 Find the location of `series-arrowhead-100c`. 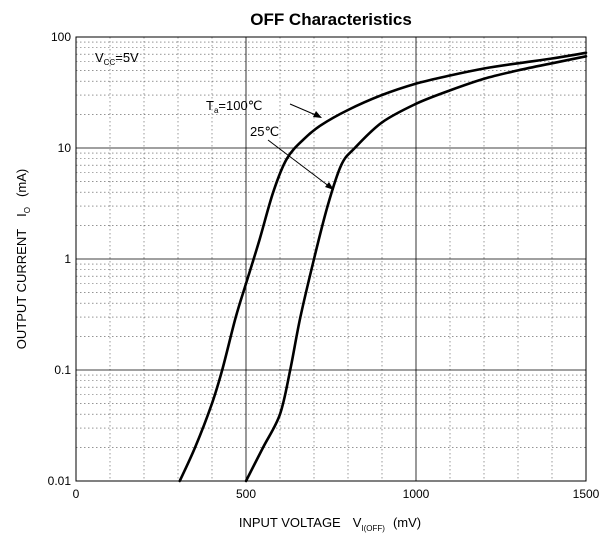

series-arrowhead-100c is located at coordinates (317, 114).